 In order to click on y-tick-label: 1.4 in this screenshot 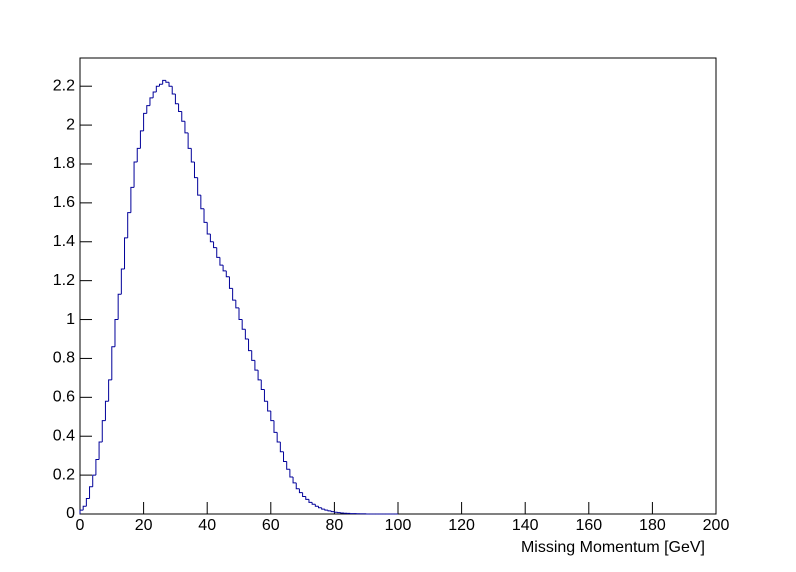, I will do `click(64, 241)`.